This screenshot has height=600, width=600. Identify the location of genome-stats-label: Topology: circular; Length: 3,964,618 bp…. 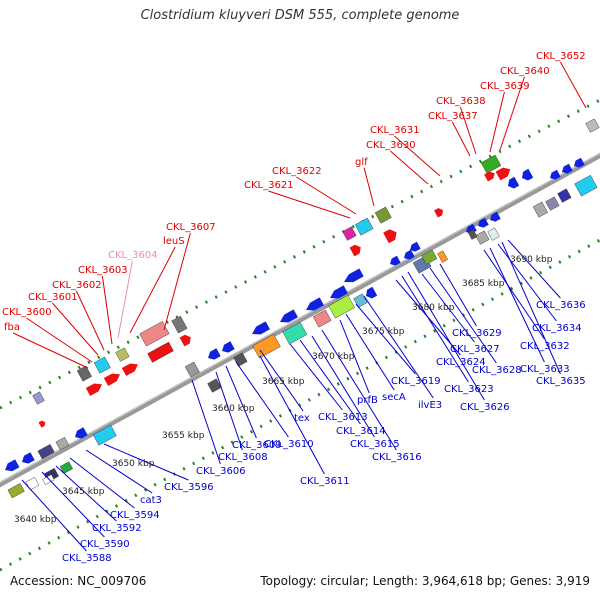
(425, 581).